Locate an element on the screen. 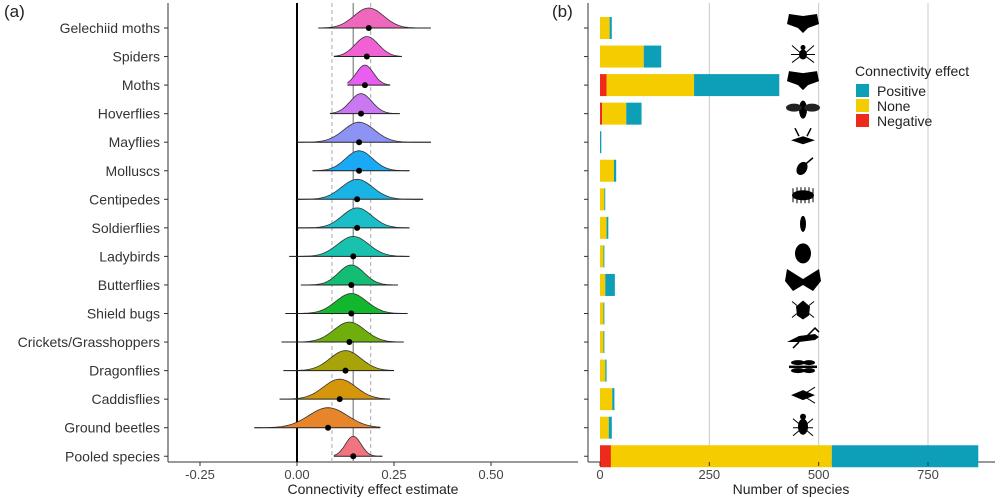 The image size is (1000, 498). legend-label-positive: Positive is located at coordinates (901, 91).